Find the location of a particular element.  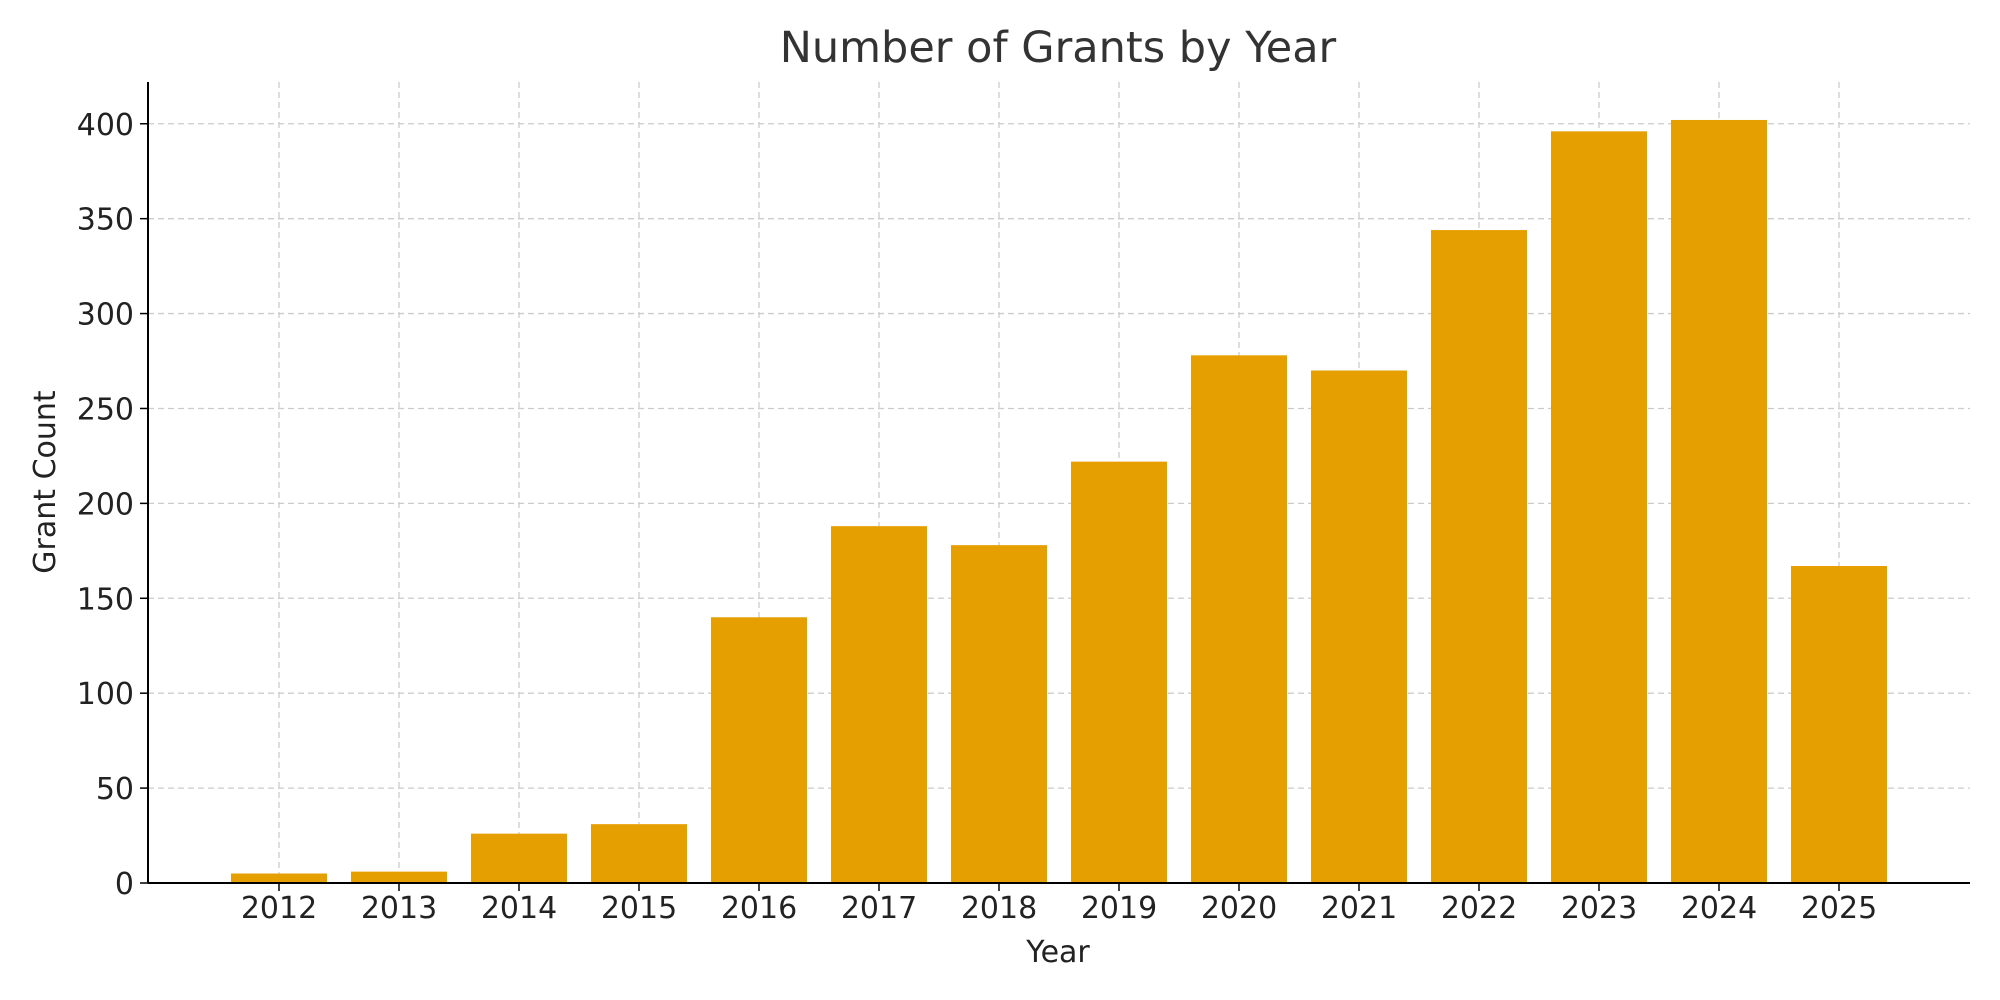

x-tick-label: 2020 is located at coordinates (1239, 908).